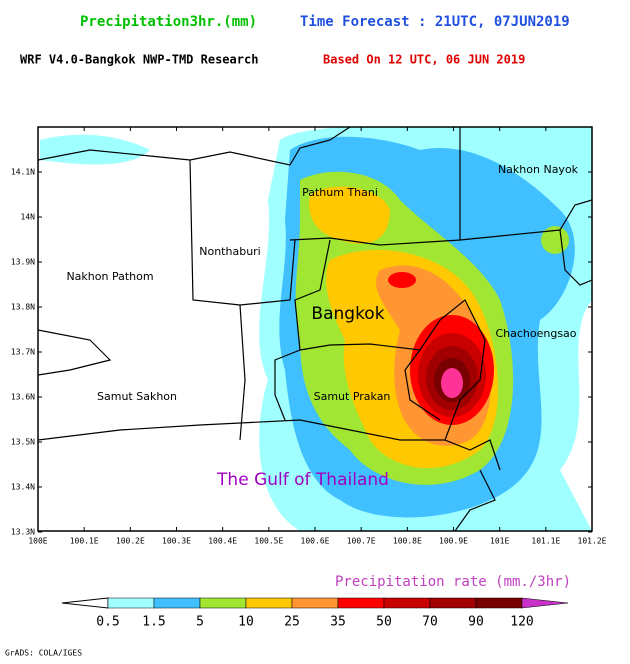 The height and width of the screenshot is (664, 630). Describe the element at coordinates (85, 603) in the screenshot. I see `colorbar-arrow-low` at that location.